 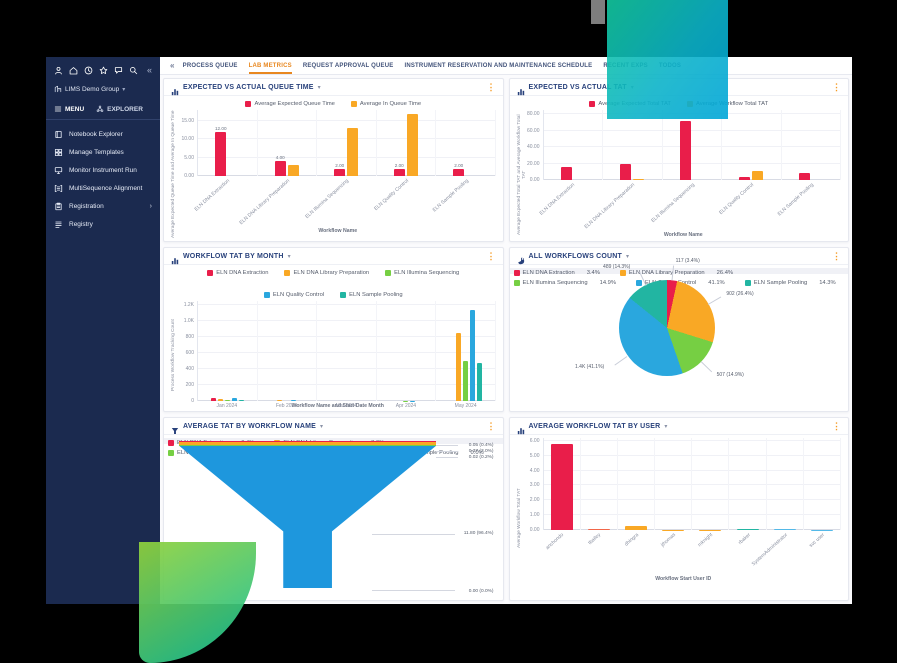 I want to click on pie-slice-label: 117 (3.4%), so click(x=687, y=261).